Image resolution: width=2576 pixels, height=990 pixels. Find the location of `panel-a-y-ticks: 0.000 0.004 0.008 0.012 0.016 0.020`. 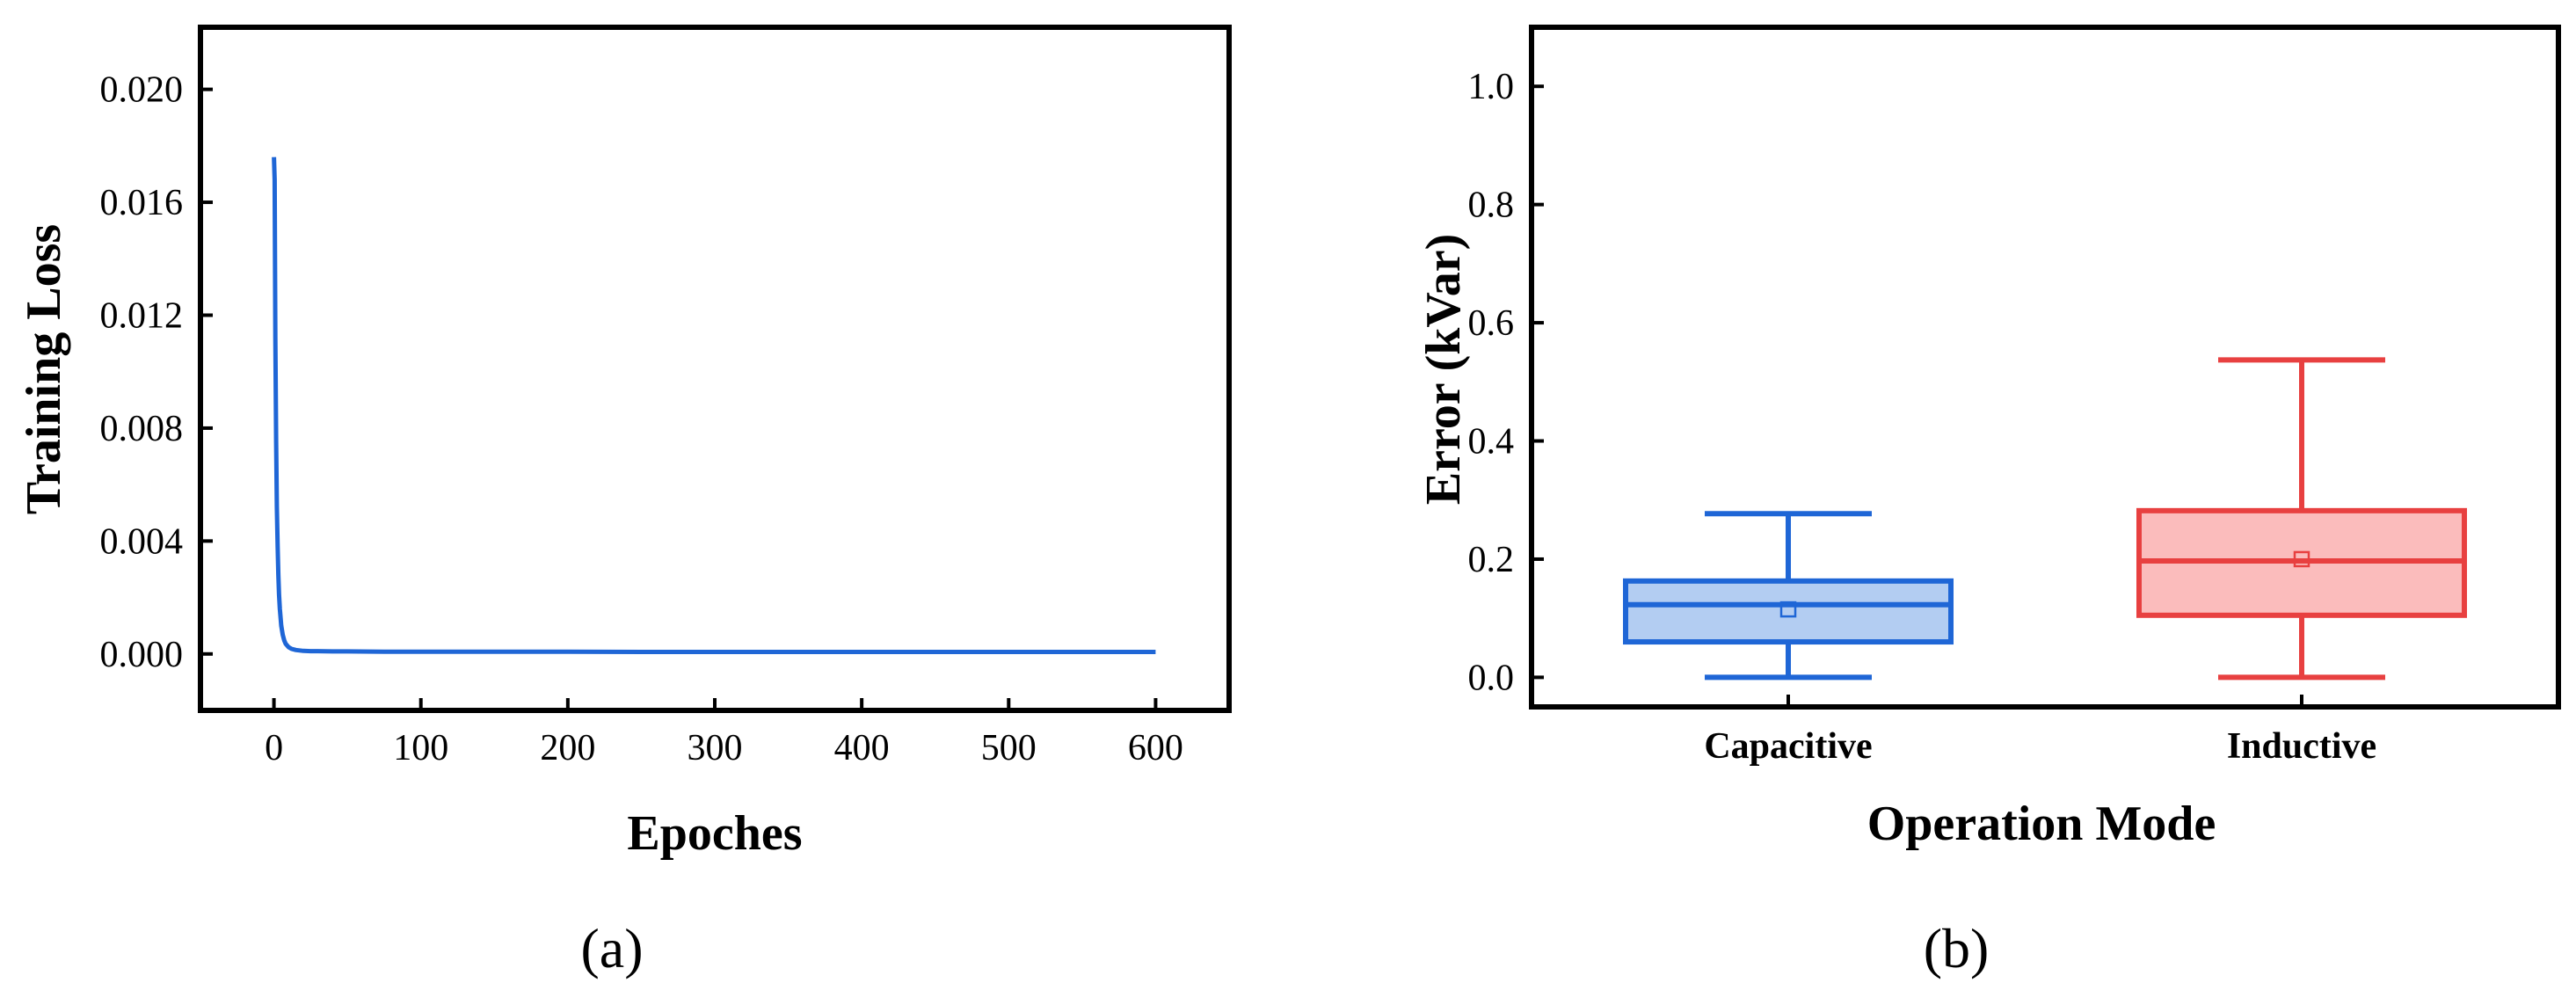

panel-a-y-ticks: 0.000 0.004 0.008 0.012 0.016 0.020 is located at coordinates (156, 372).